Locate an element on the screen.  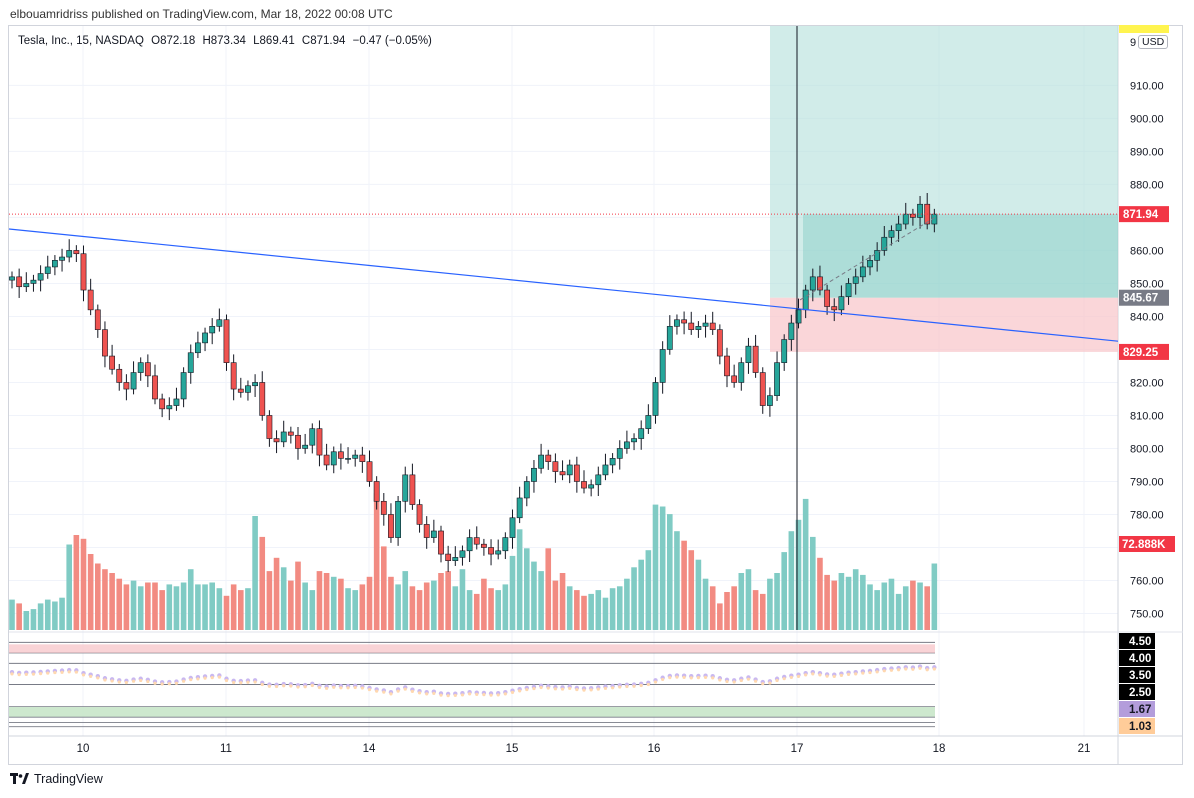
last-price-badge-text: 871.94 is located at coordinates (1141, 215).